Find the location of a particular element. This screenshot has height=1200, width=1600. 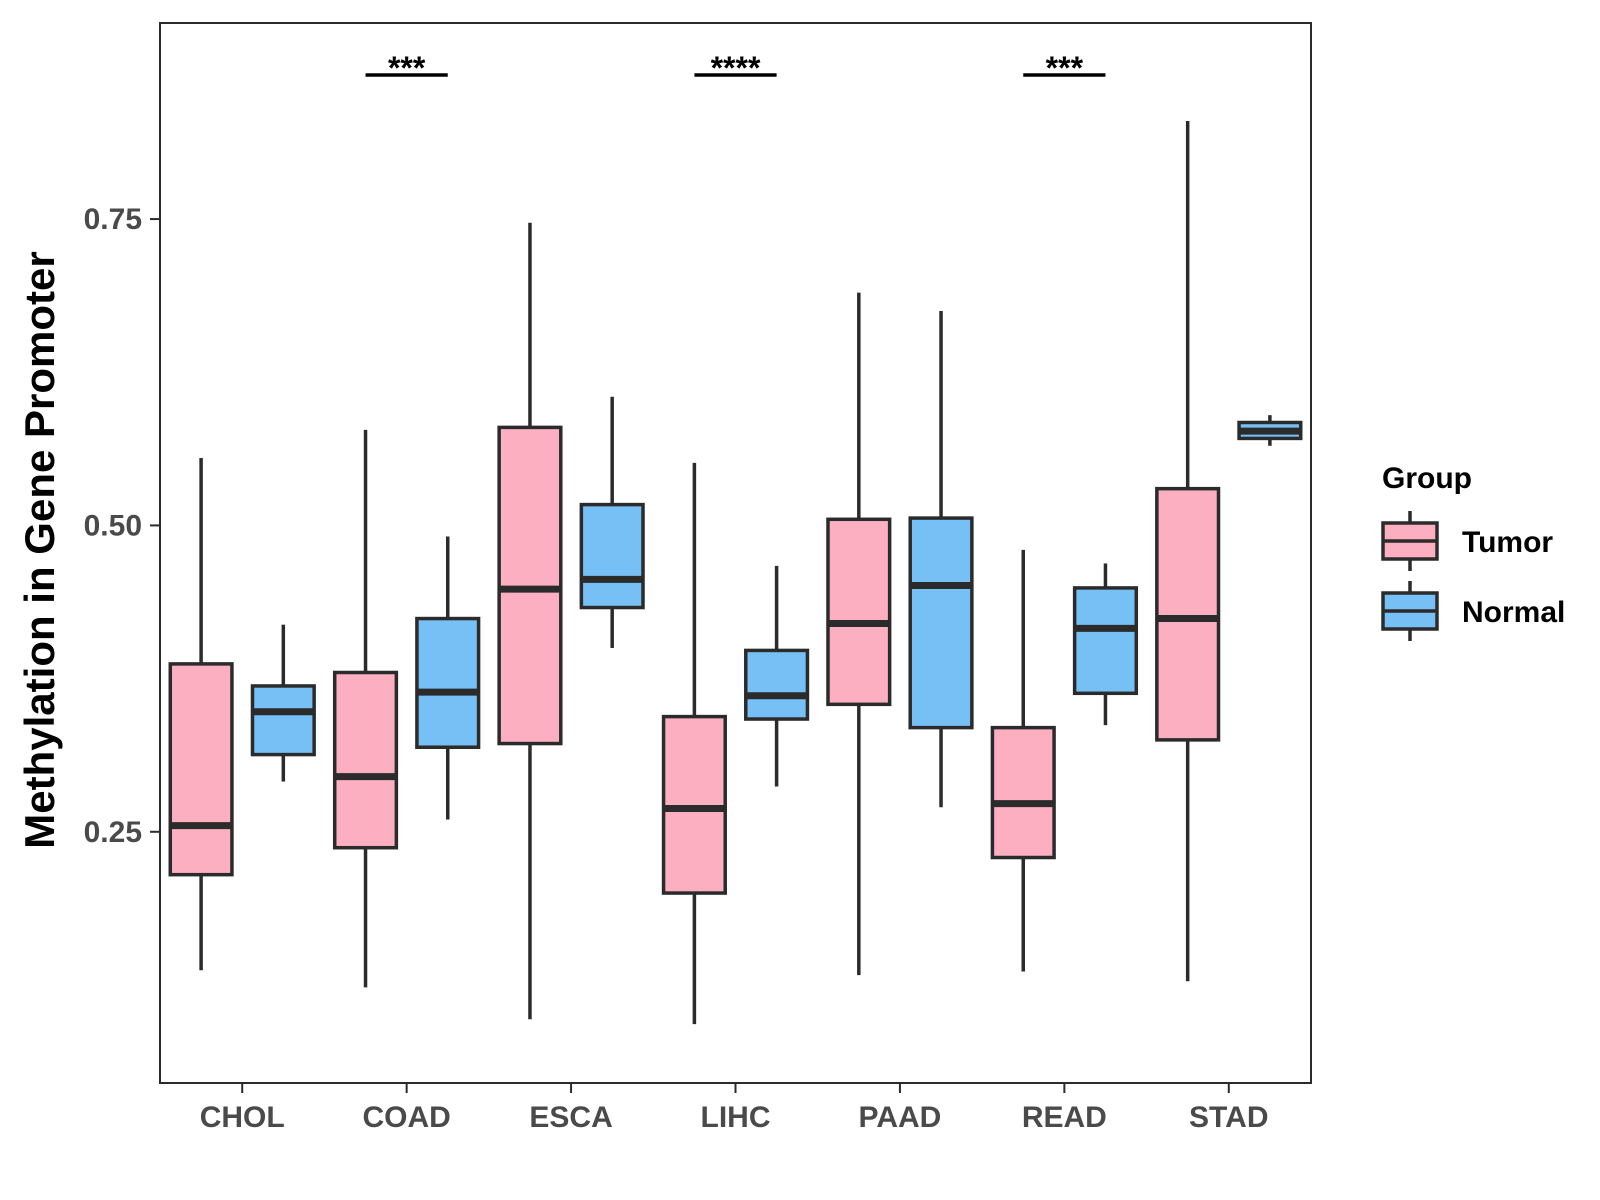

legend-title: Group is located at coordinates (1427, 478).